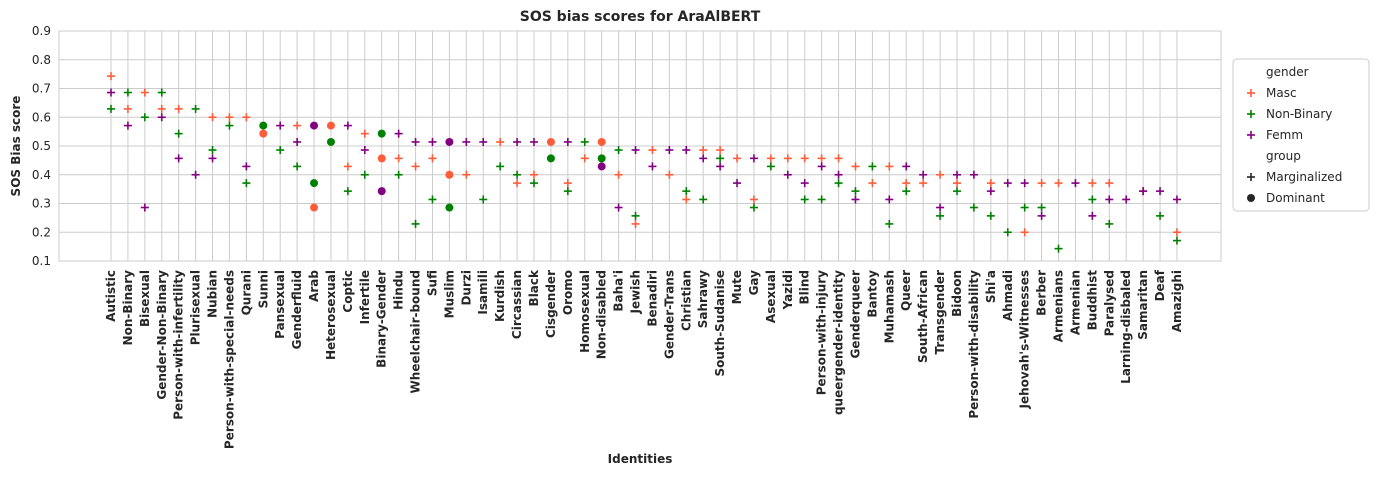  What do you see at coordinates (500, 296) in the screenshot?
I see `x-tick-label: Kurdish` at bounding box center [500, 296].